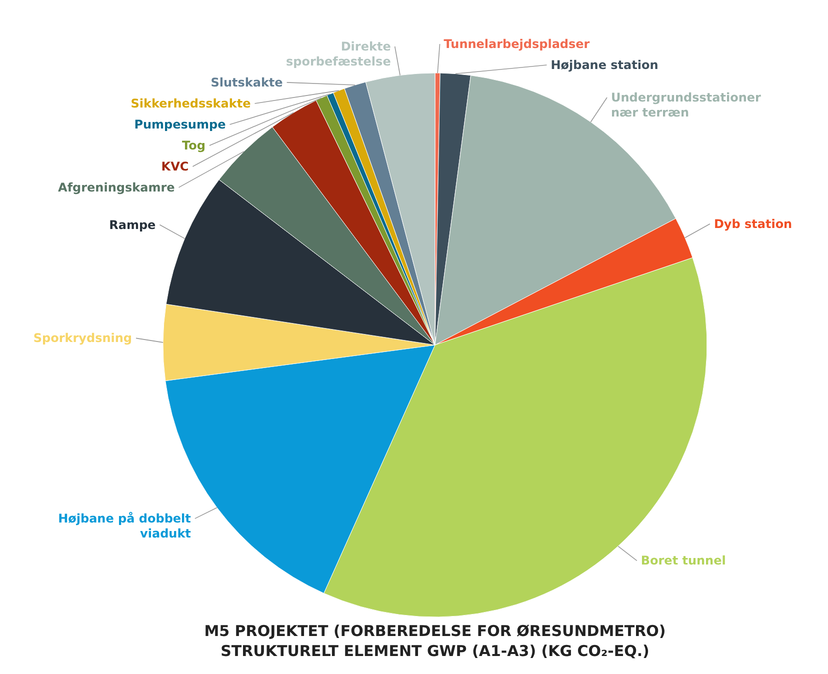 Image resolution: width=828 pixels, height=674 pixels. Describe the element at coordinates (683, 561) in the screenshot. I see `slice-label: Boret tunnel` at that location.